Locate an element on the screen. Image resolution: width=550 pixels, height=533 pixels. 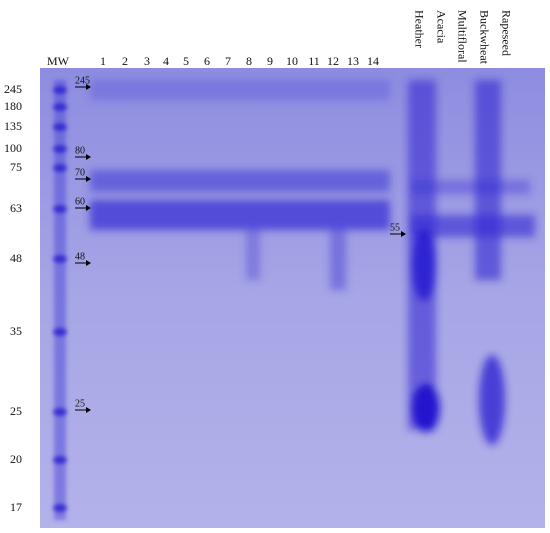
lane-number: 3 is located at coordinates (147, 61).